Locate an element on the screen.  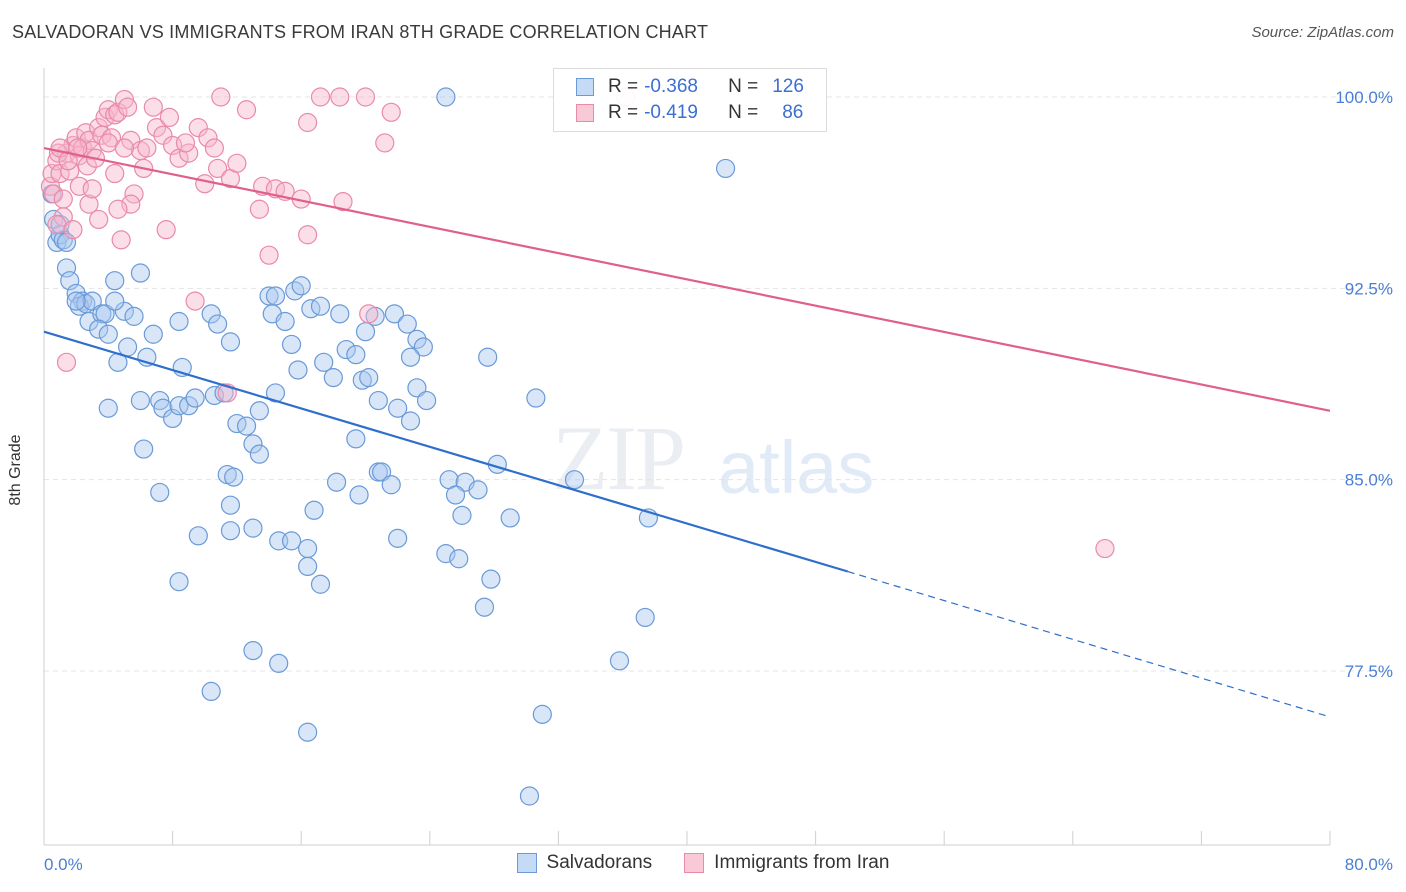
x-tick-label: 0.0% is located at coordinates (63, 864).